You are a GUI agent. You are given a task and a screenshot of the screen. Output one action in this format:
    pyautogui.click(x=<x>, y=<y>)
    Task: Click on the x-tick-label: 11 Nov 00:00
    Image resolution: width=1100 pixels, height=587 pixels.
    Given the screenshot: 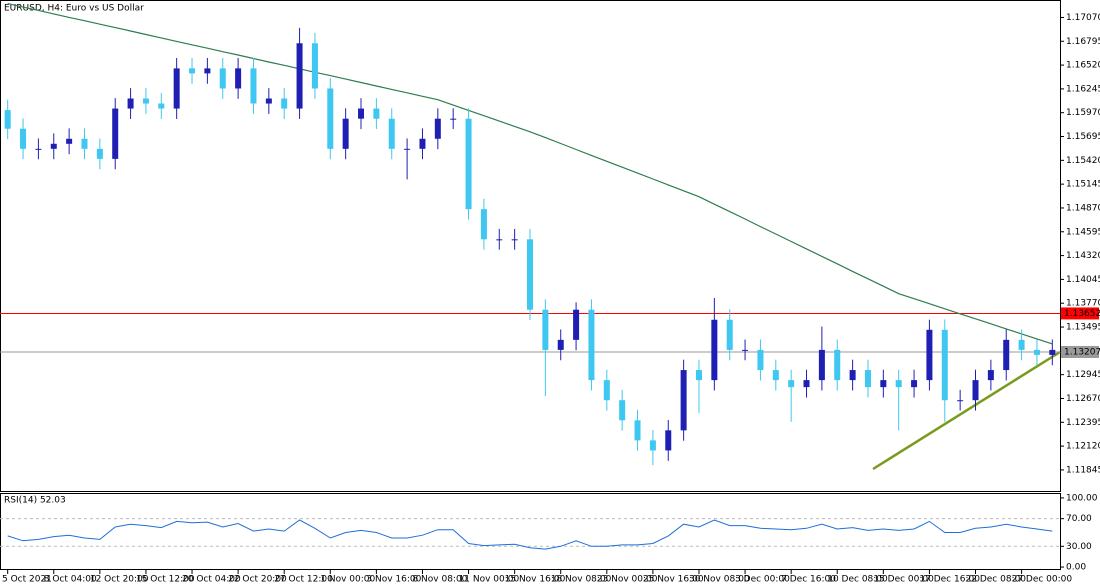 What is the action you would take?
    pyautogui.click(x=489, y=580)
    